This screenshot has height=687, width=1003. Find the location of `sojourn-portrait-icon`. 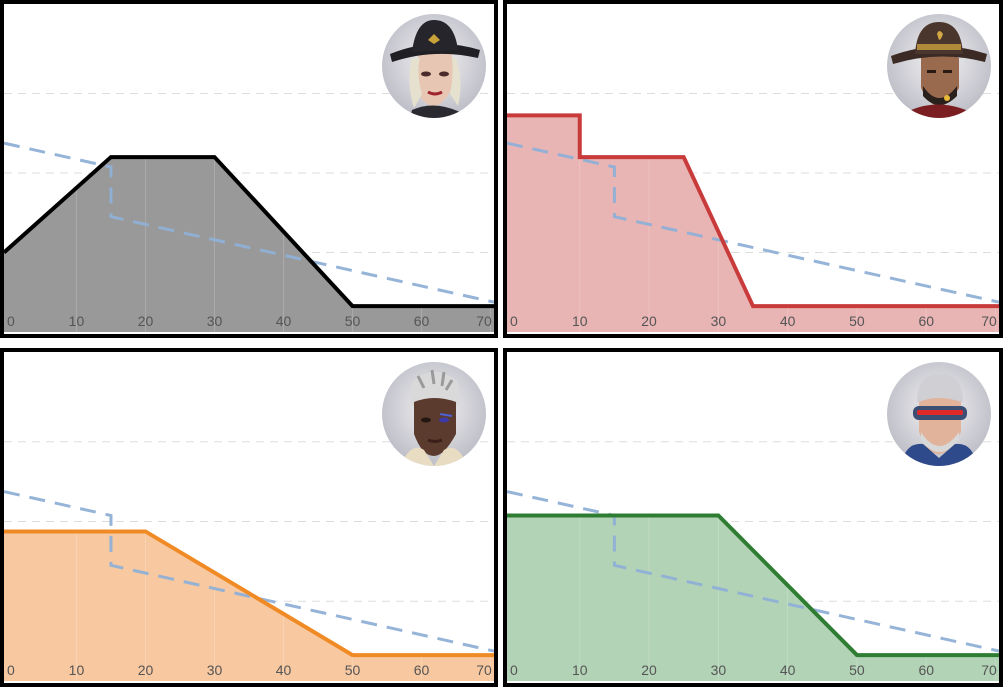

sojourn-portrait-icon is located at coordinates (434, 414).